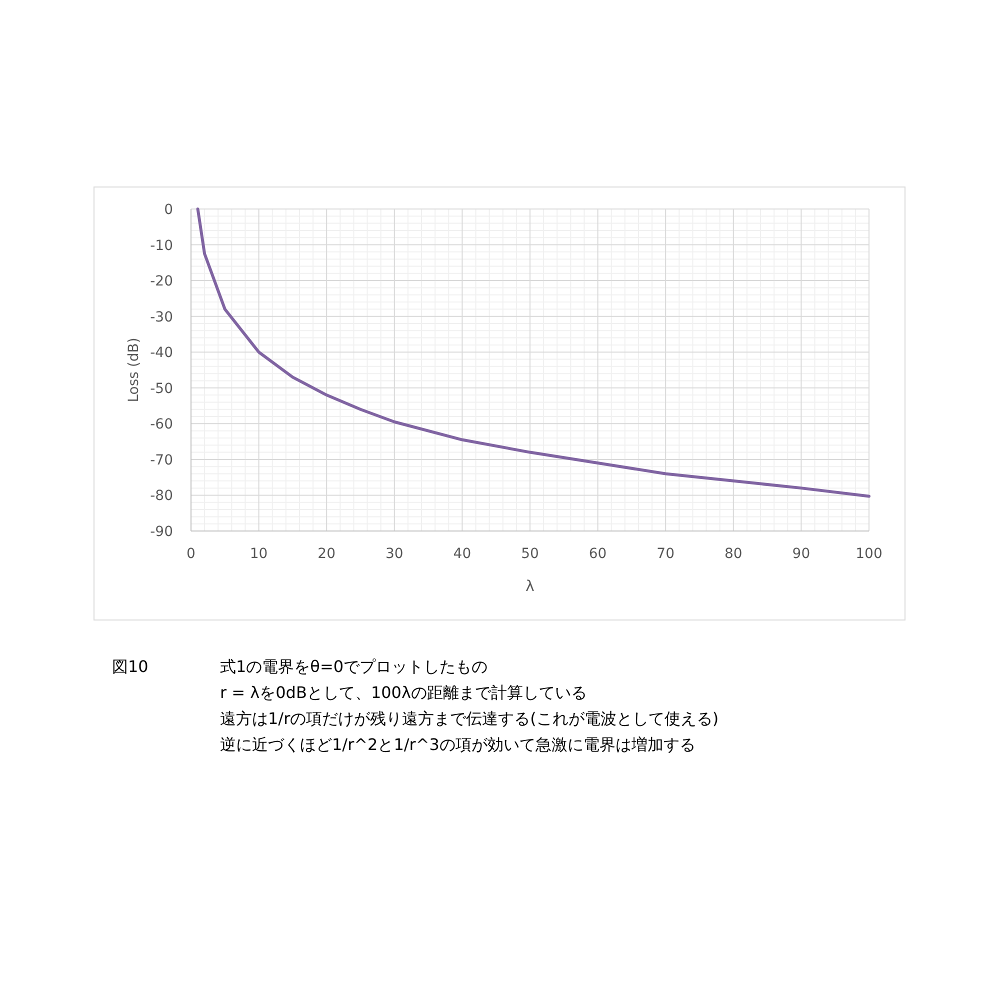 The height and width of the screenshot is (1000, 1000). What do you see at coordinates (733, 554) in the screenshot?
I see `x-tick-label: 80` at bounding box center [733, 554].